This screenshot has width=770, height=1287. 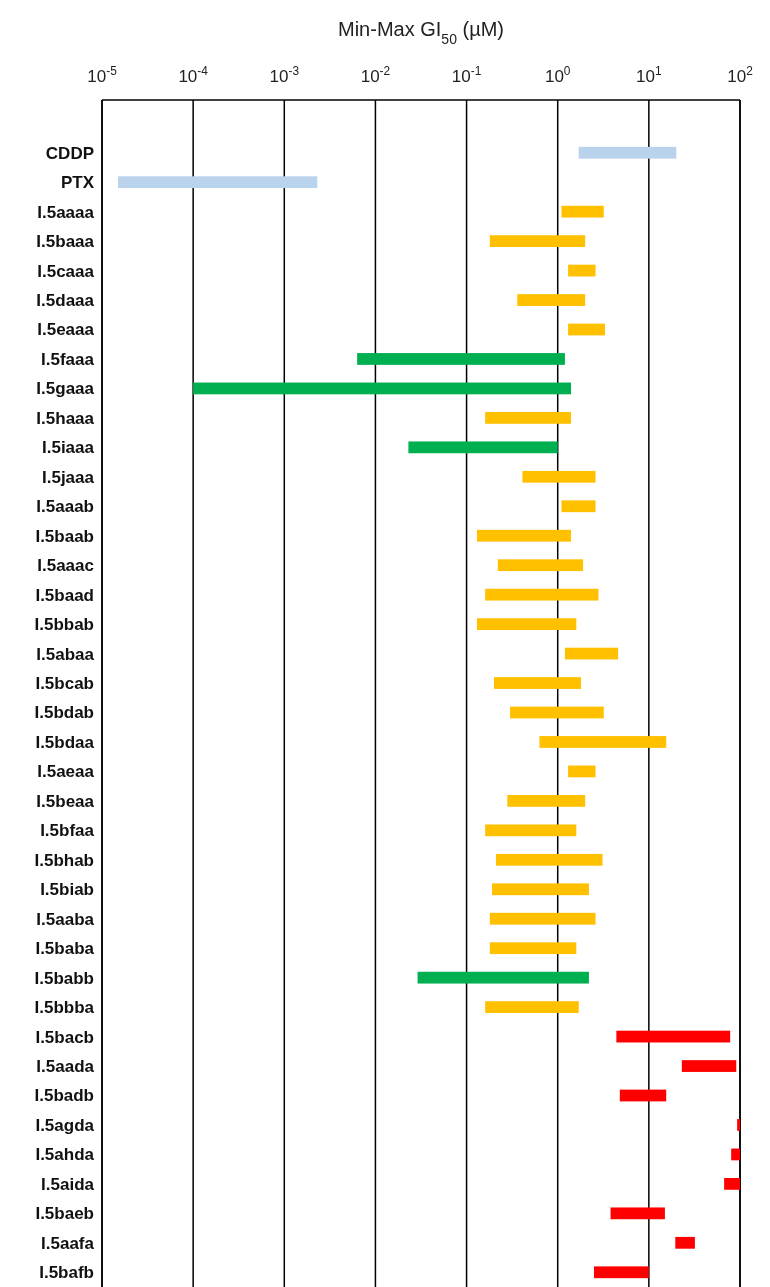 What do you see at coordinates (466, 75) in the screenshot?
I see `x-tick-label: 10$^{-1}$` at bounding box center [466, 75].